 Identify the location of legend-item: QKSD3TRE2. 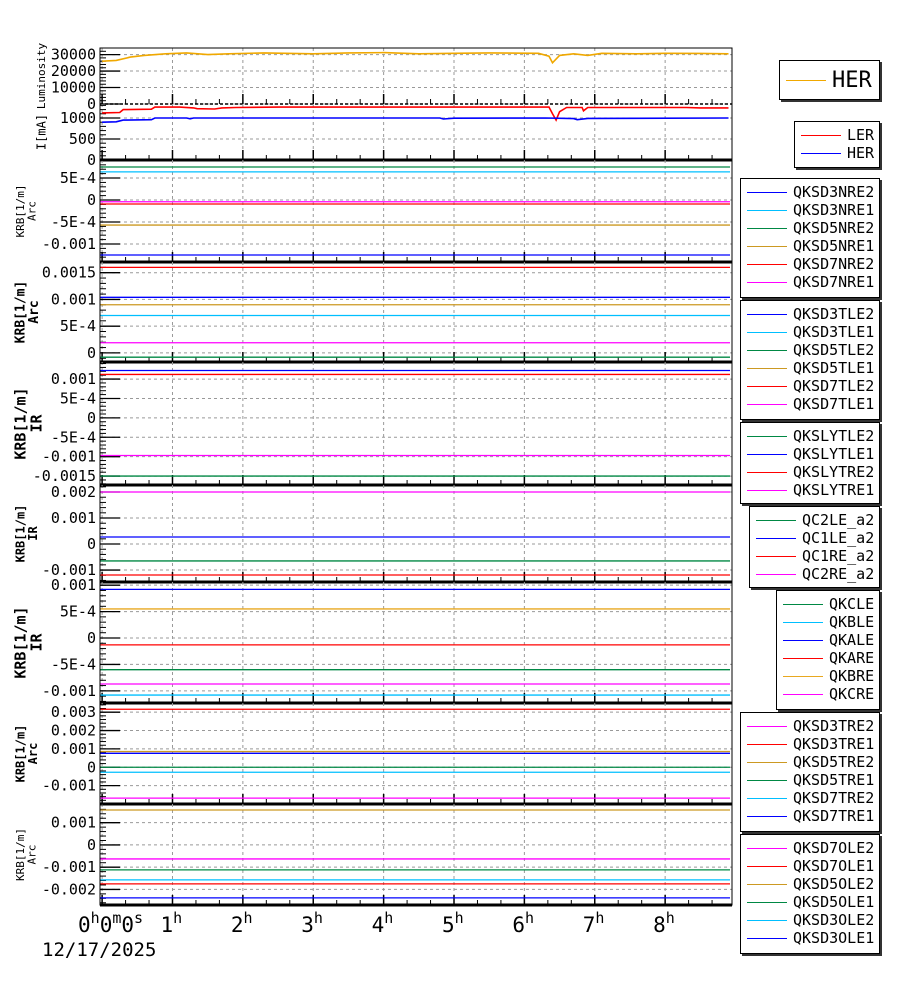
(810, 726).